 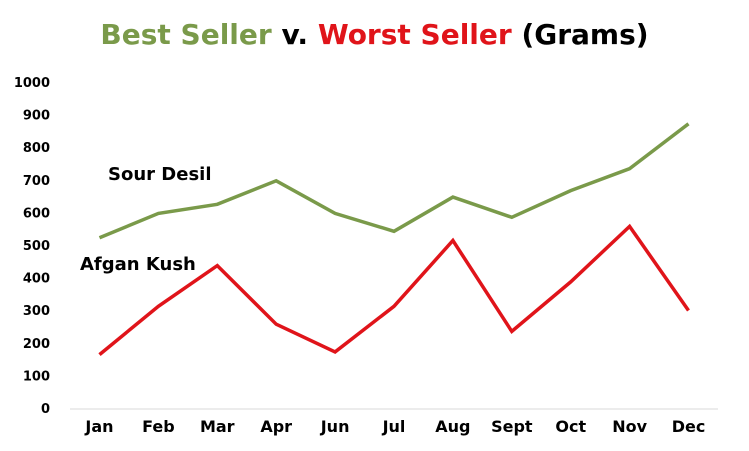 What do you see at coordinates (36, 279) in the screenshot?
I see `y-tick-label: 400` at bounding box center [36, 279].